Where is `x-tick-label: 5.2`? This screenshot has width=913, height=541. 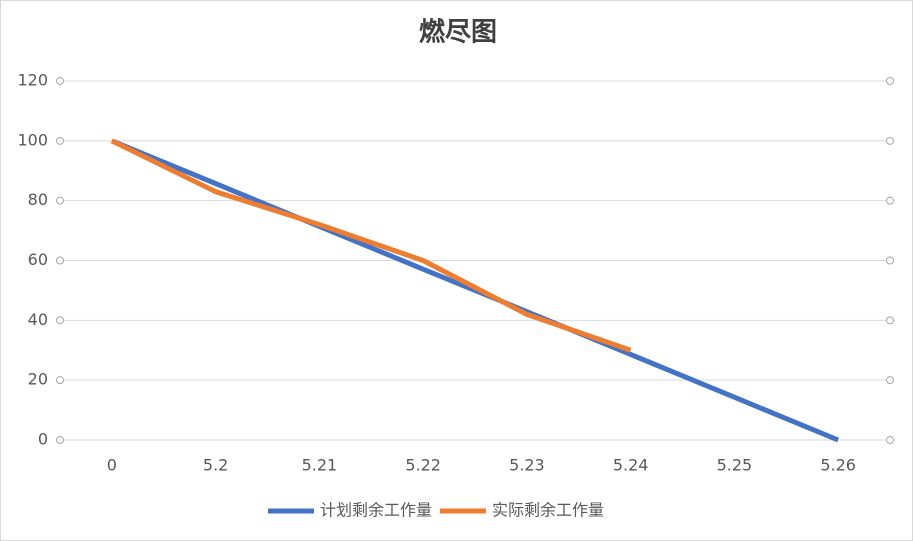
x-tick-label: 5.2 is located at coordinates (215, 465).